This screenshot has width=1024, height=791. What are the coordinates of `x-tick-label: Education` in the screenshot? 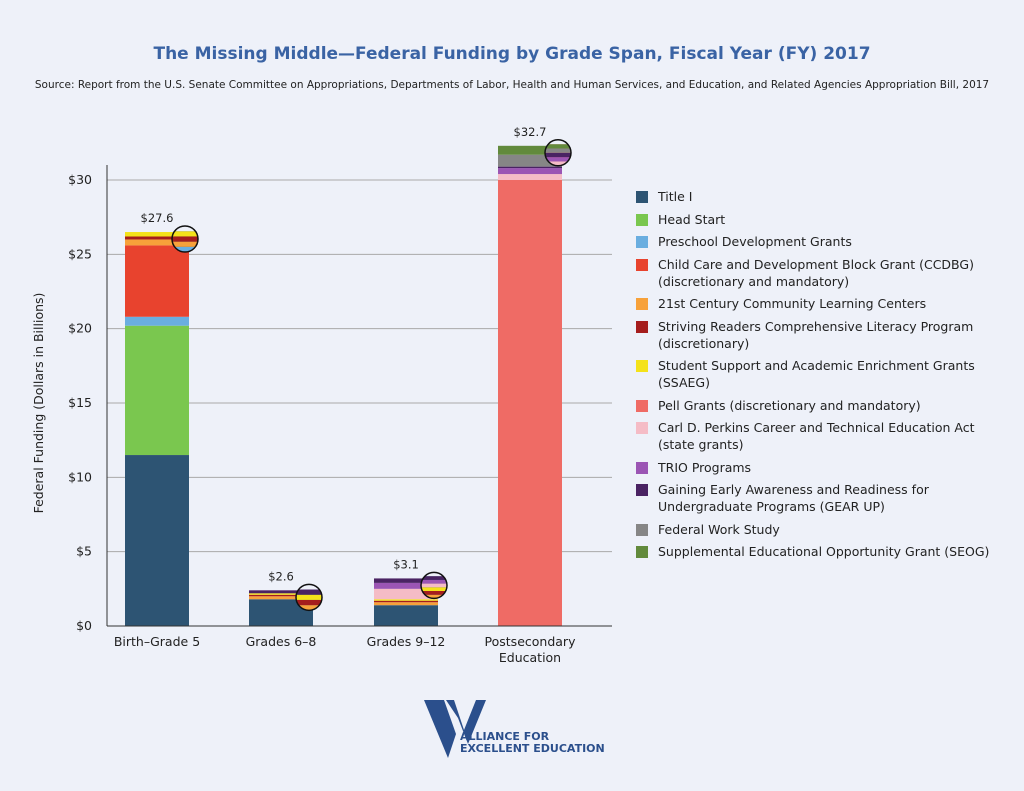 It's located at (530, 657).